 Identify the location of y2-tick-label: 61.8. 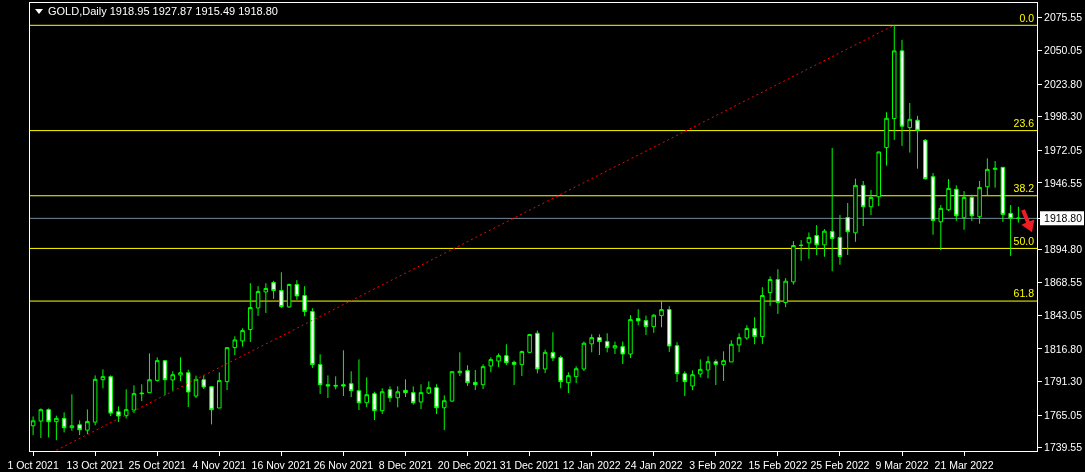
(1024, 293).